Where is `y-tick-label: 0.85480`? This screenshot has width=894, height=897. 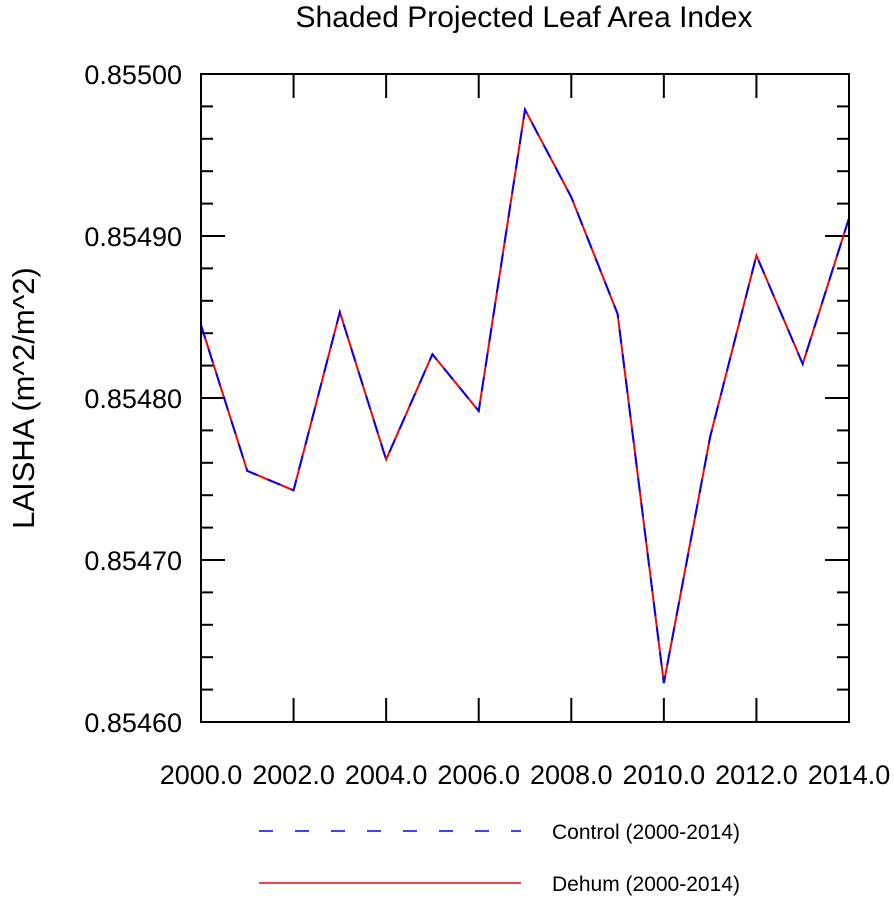
y-tick-label: 0.85480 is located at coordinates (133, 399).